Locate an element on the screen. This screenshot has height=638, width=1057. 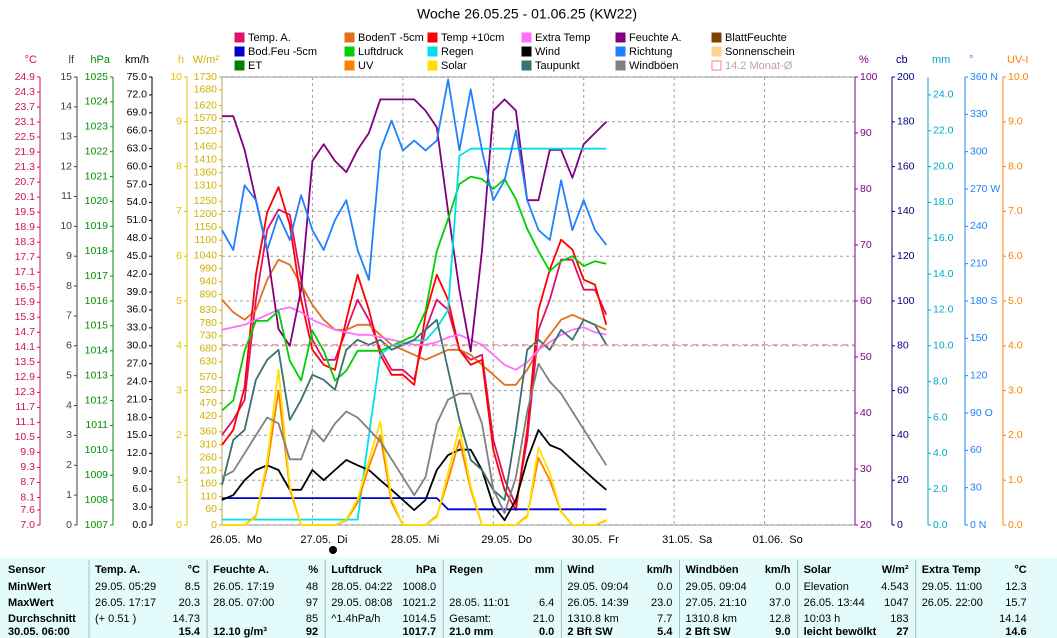
row-label: Durchschnitt is located at coordinates (42, 619).